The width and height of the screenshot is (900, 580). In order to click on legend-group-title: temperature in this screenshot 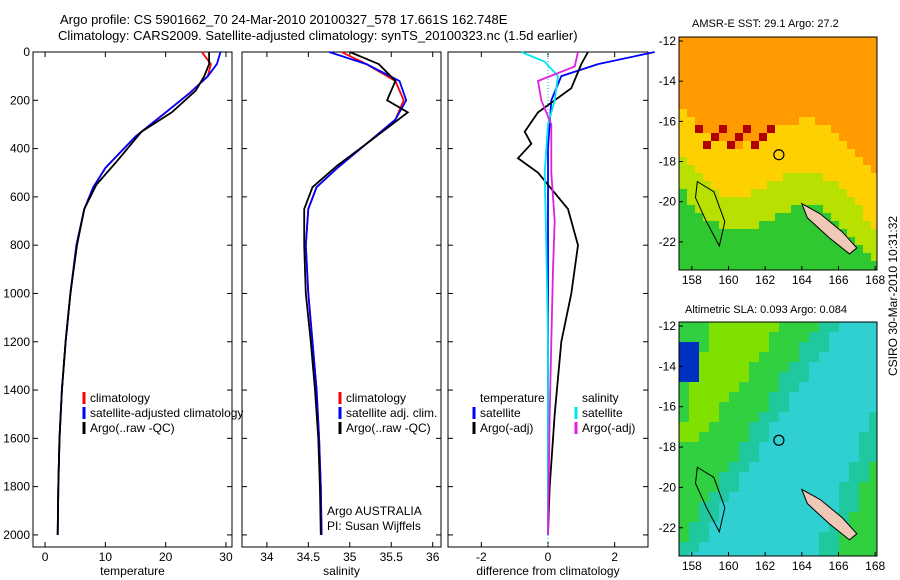, I will do `click(512, 398)`.